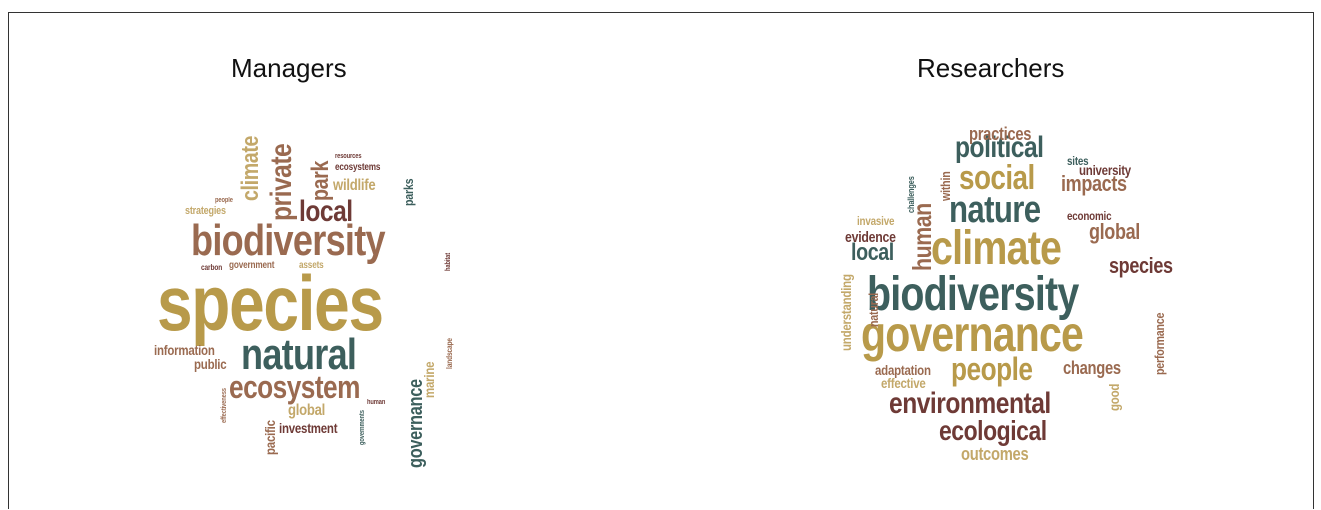 The height and width of the screenshot is (510, 1321). Describe the element at coordinates (1114, 397) in the screenshot. I see `word-good: good` at that location.